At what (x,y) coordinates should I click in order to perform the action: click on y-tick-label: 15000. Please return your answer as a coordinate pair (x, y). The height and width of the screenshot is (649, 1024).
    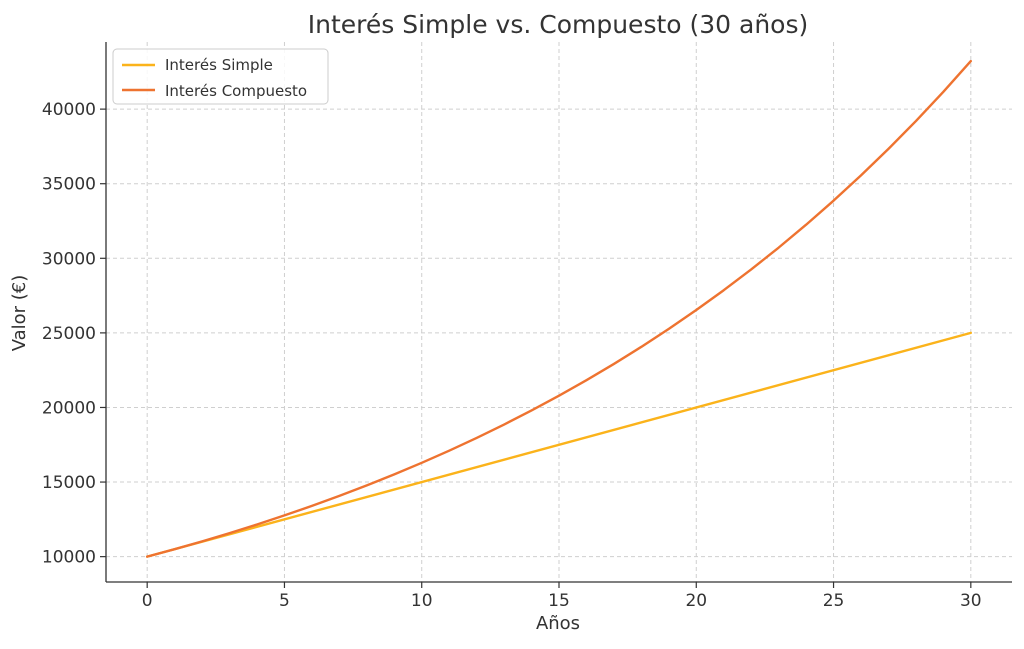
    Looking at the image, I should click on (69, 483).